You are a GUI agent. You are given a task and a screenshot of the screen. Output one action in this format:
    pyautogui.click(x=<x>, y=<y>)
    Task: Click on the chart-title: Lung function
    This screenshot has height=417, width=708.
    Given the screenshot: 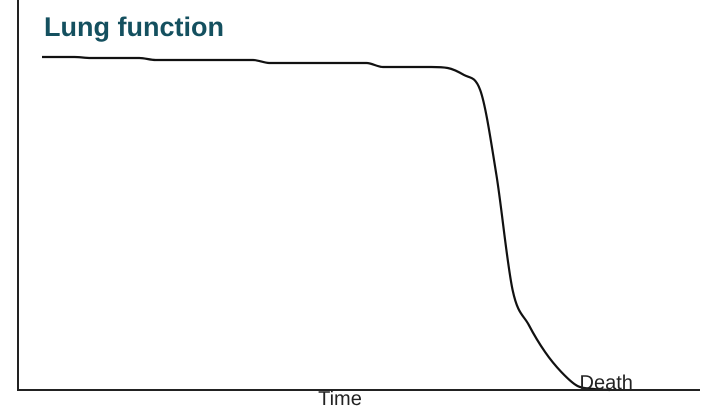 What is the action you would take?
    pyautogui.click(x=134, y=27)
    